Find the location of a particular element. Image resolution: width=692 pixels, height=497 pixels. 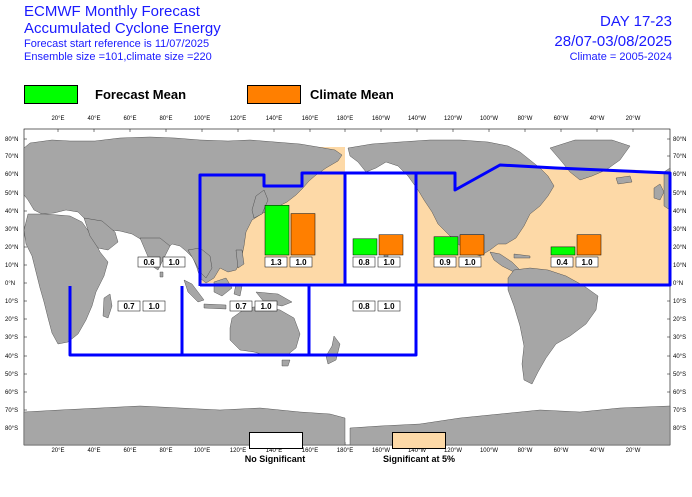

lat-label: 20°N is located at coordinates (679, 248).